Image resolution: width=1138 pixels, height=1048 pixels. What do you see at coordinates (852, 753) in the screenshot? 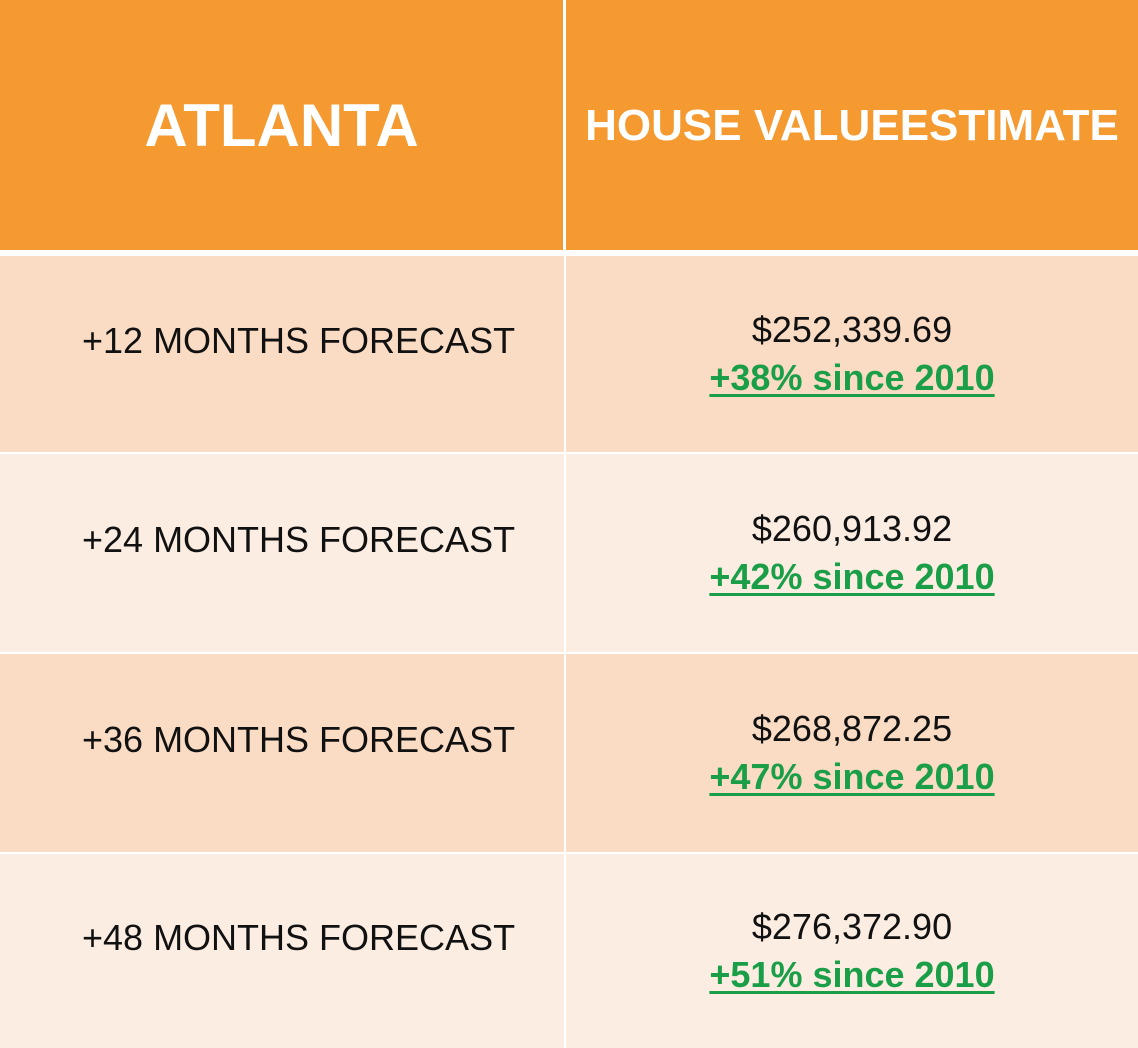
I see `value-cell: $268,872.25 +47% since 2010` at bounding box center [852, 753].